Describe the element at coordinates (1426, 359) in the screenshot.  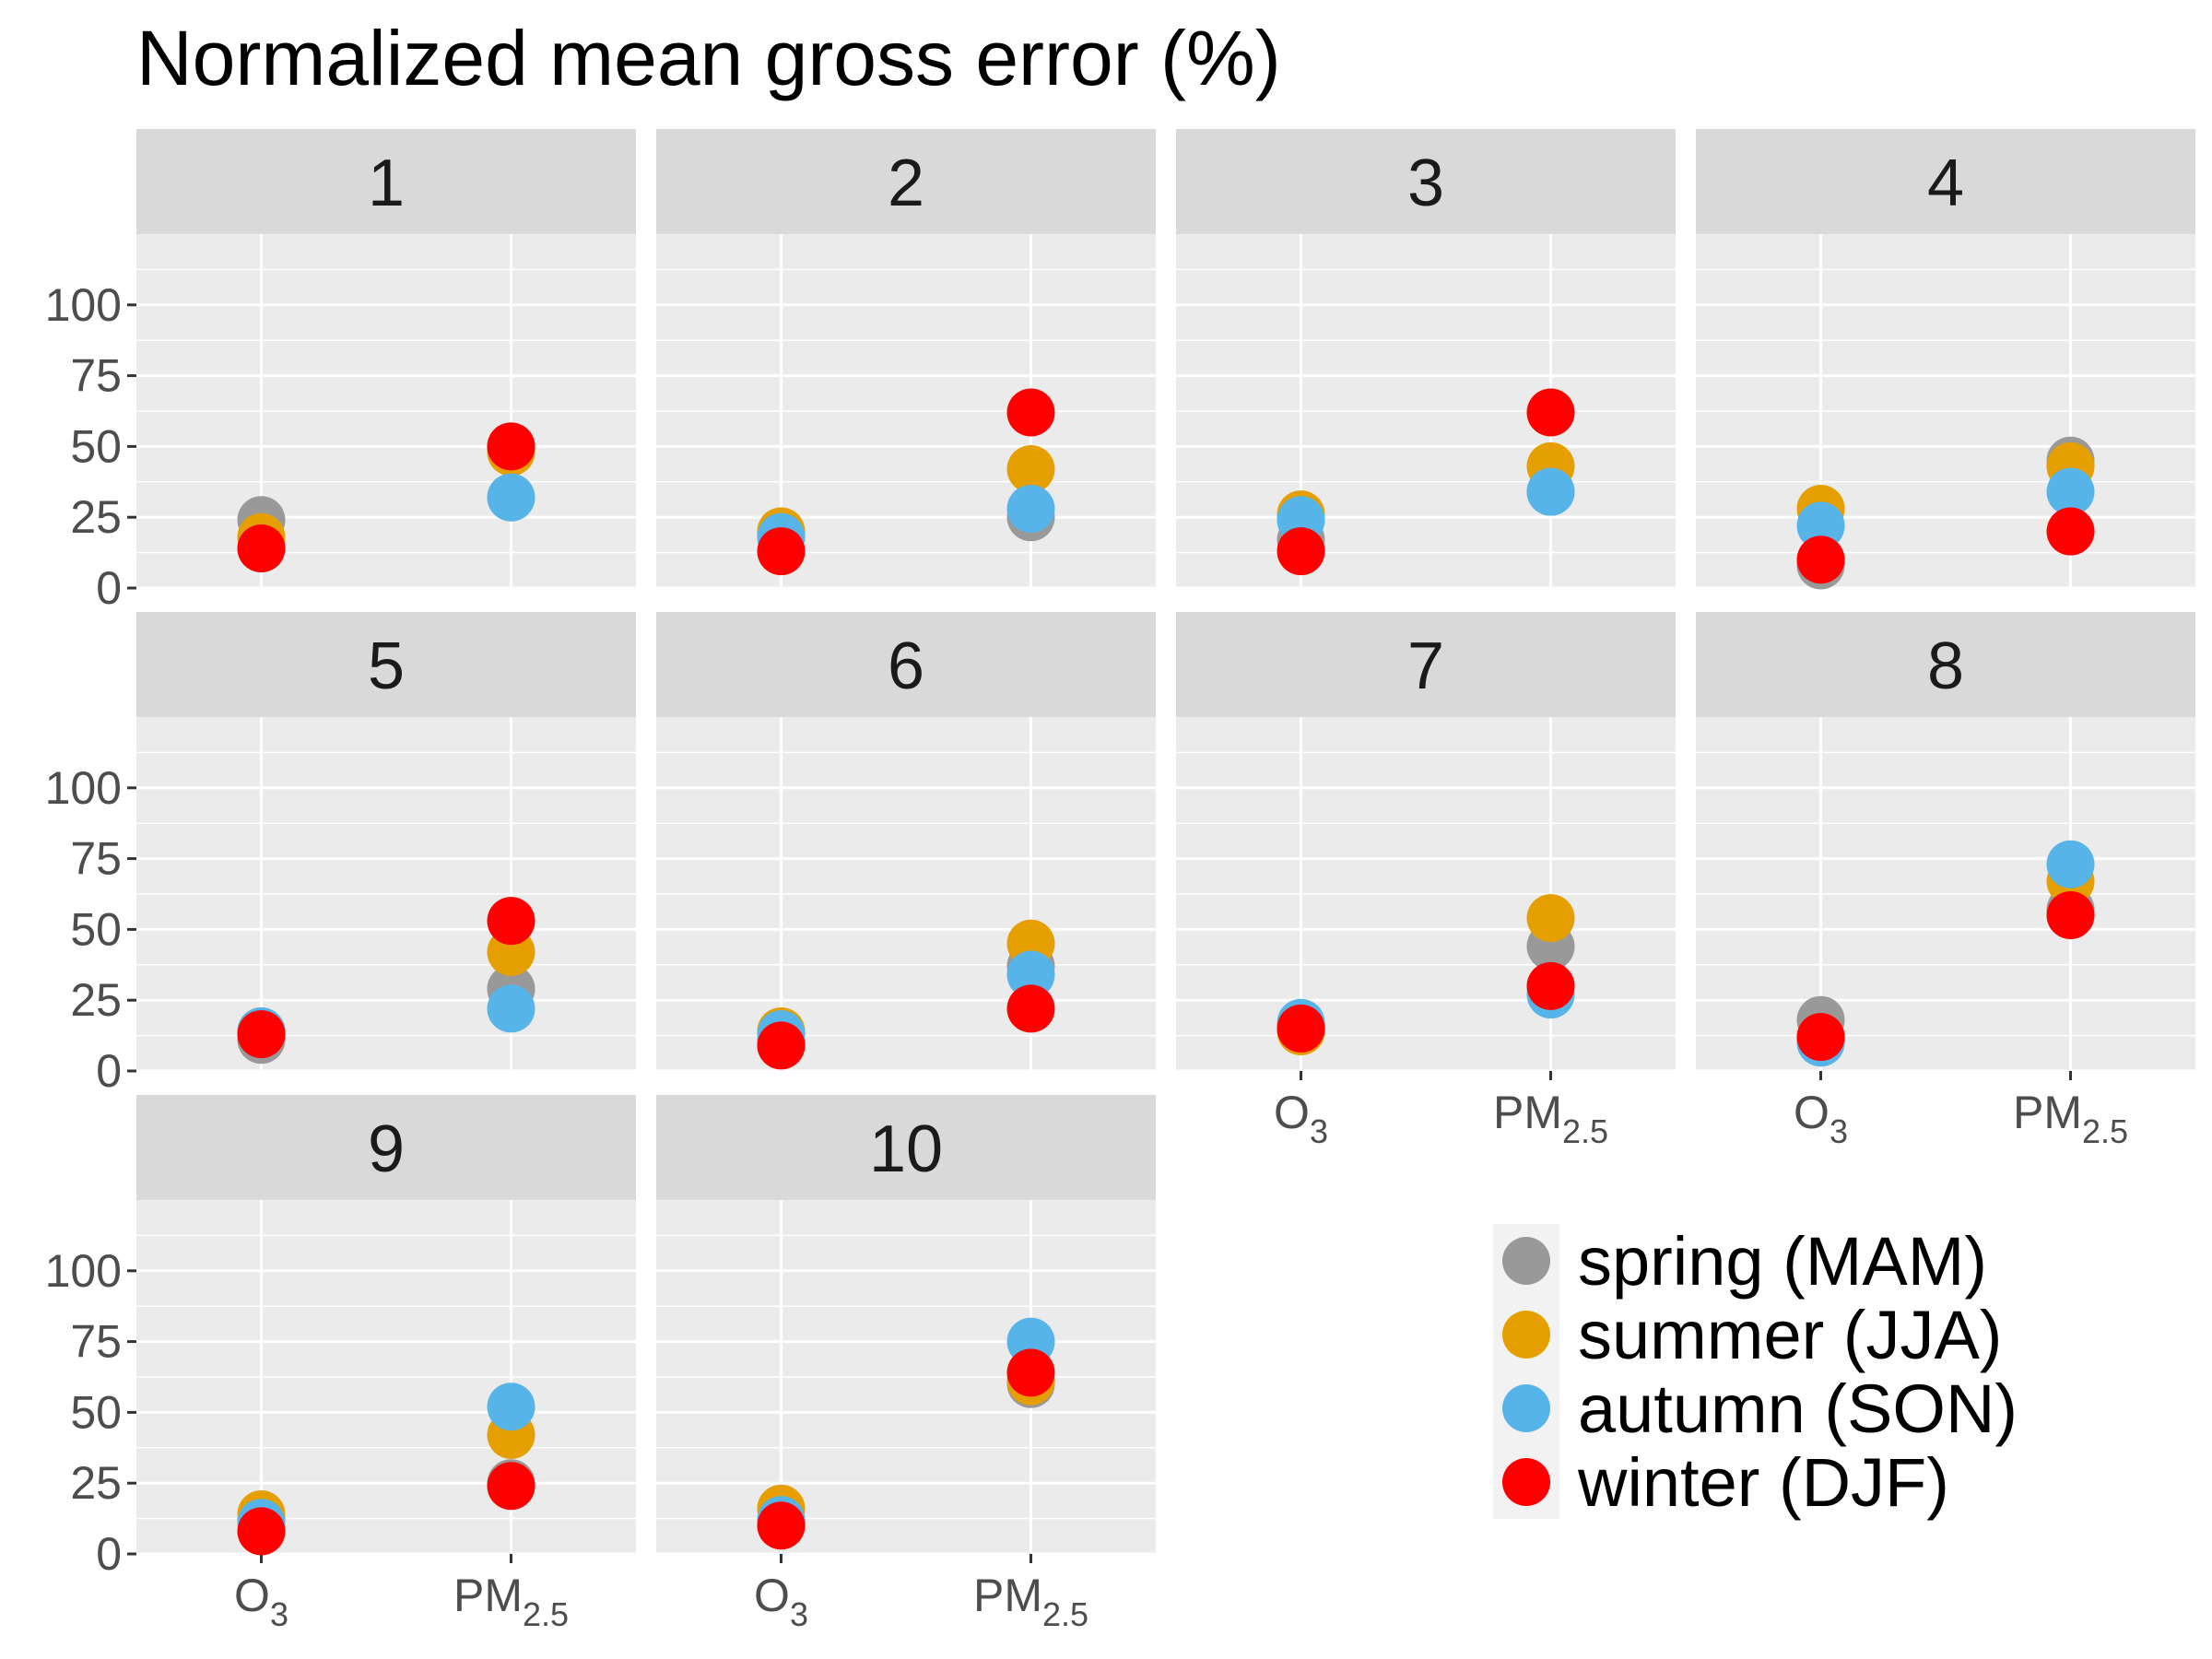
I see `facet-panel-3: 3` at that location.